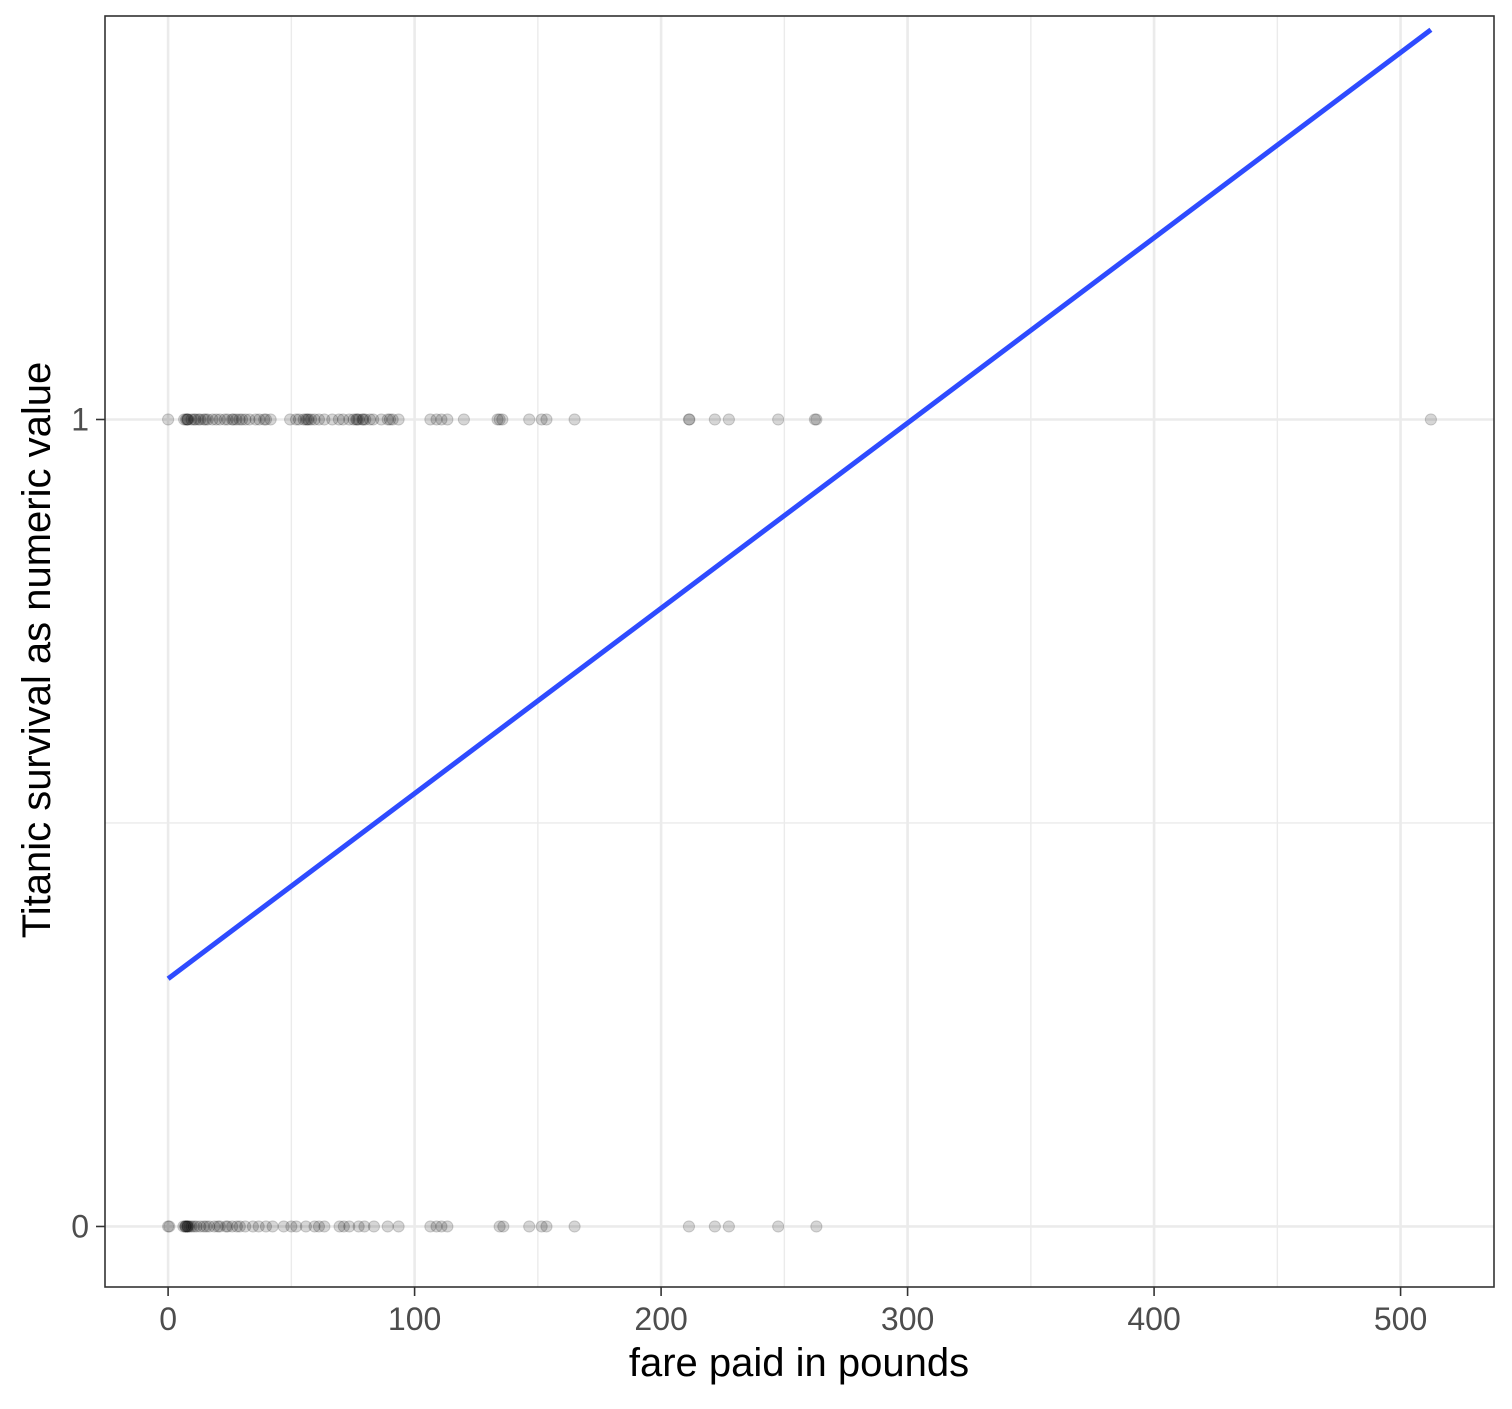  I want to click on y-tick-label: 0, so click(80, 1226).